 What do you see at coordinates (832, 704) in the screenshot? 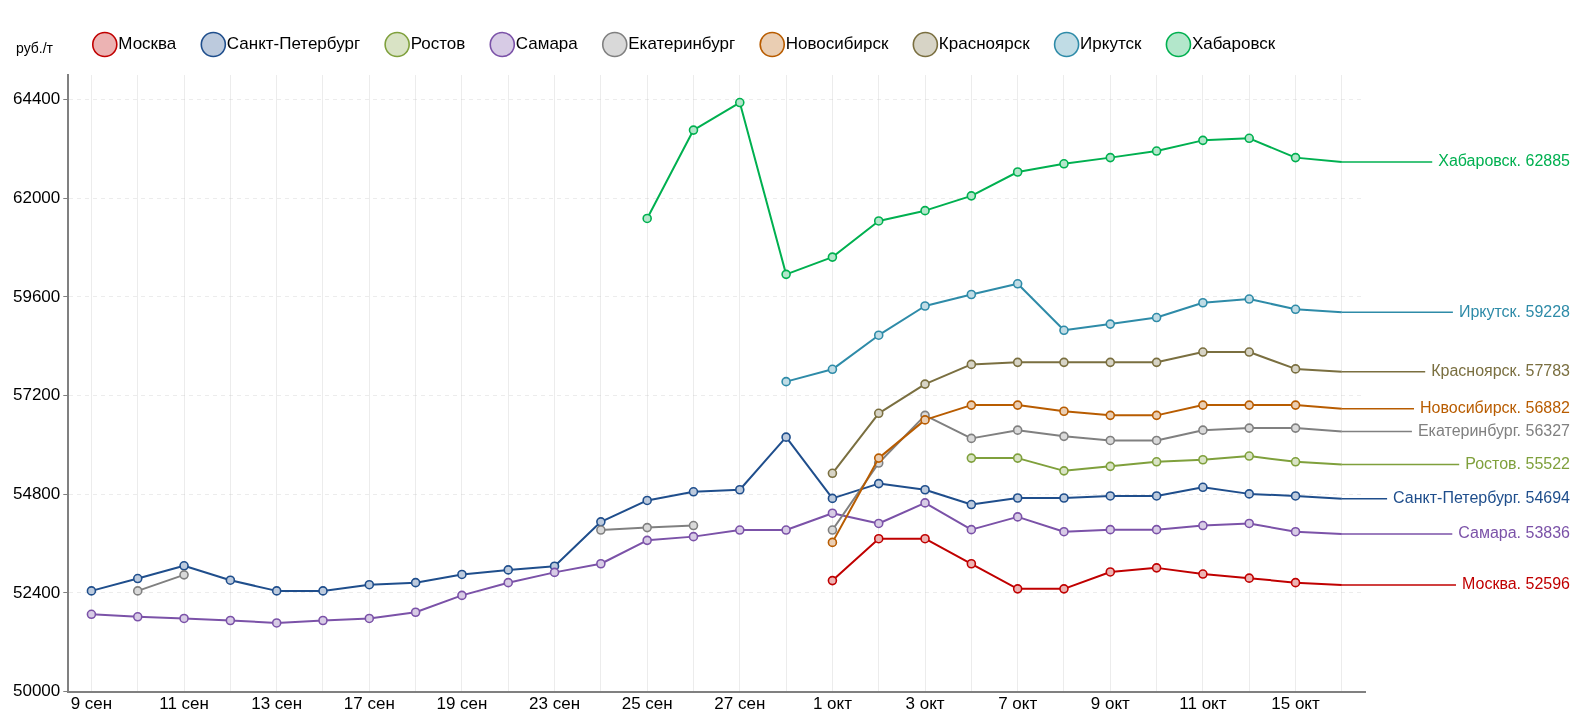
I see `x-tick-label: 1 окт` at bounding box center [832, 704].